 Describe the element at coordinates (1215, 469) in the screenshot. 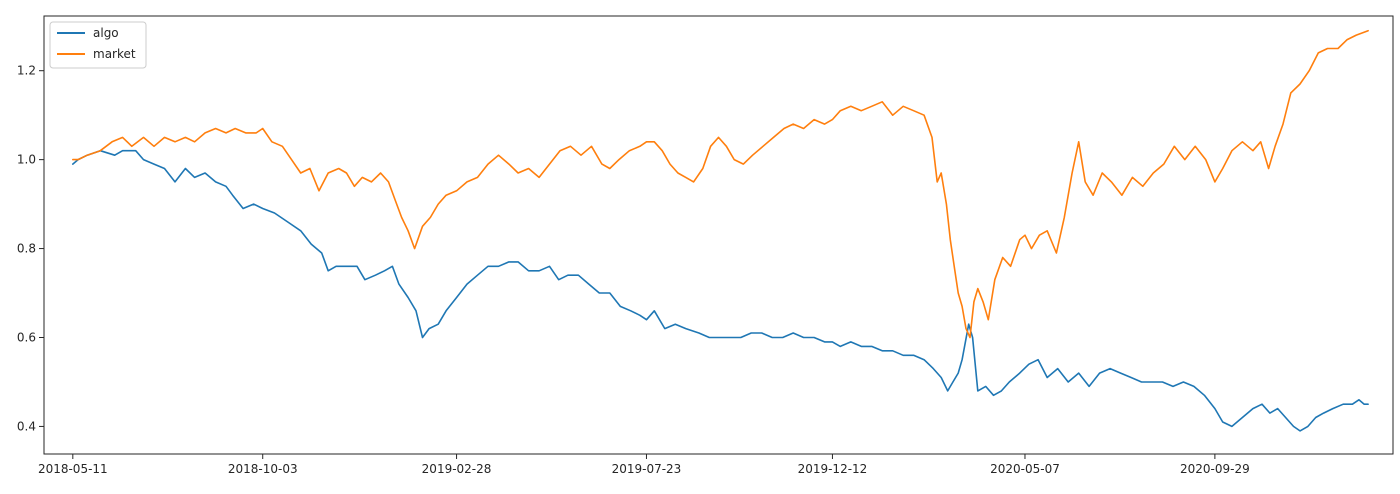

I see `x-tick-label: 2020-09-29` at that location.